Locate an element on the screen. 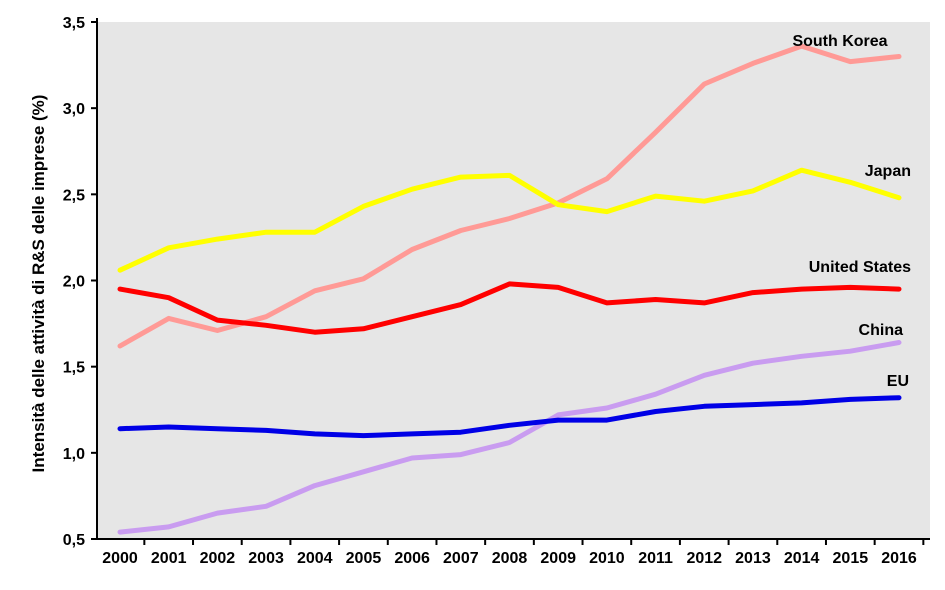 This screenshot has width=945, height=590. y-tick-label: 2,0 is located at coordinates (74, 282).